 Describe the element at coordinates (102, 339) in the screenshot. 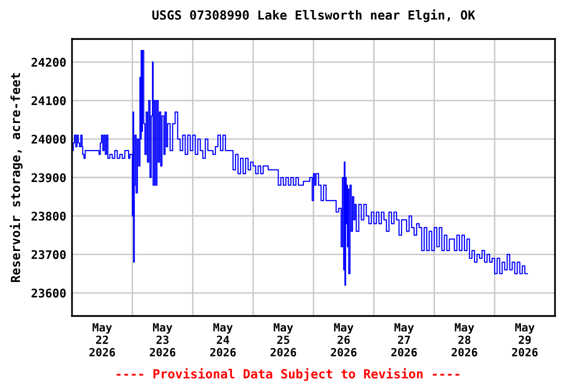

I see `x-tick-label: May 22 2026` at that location.